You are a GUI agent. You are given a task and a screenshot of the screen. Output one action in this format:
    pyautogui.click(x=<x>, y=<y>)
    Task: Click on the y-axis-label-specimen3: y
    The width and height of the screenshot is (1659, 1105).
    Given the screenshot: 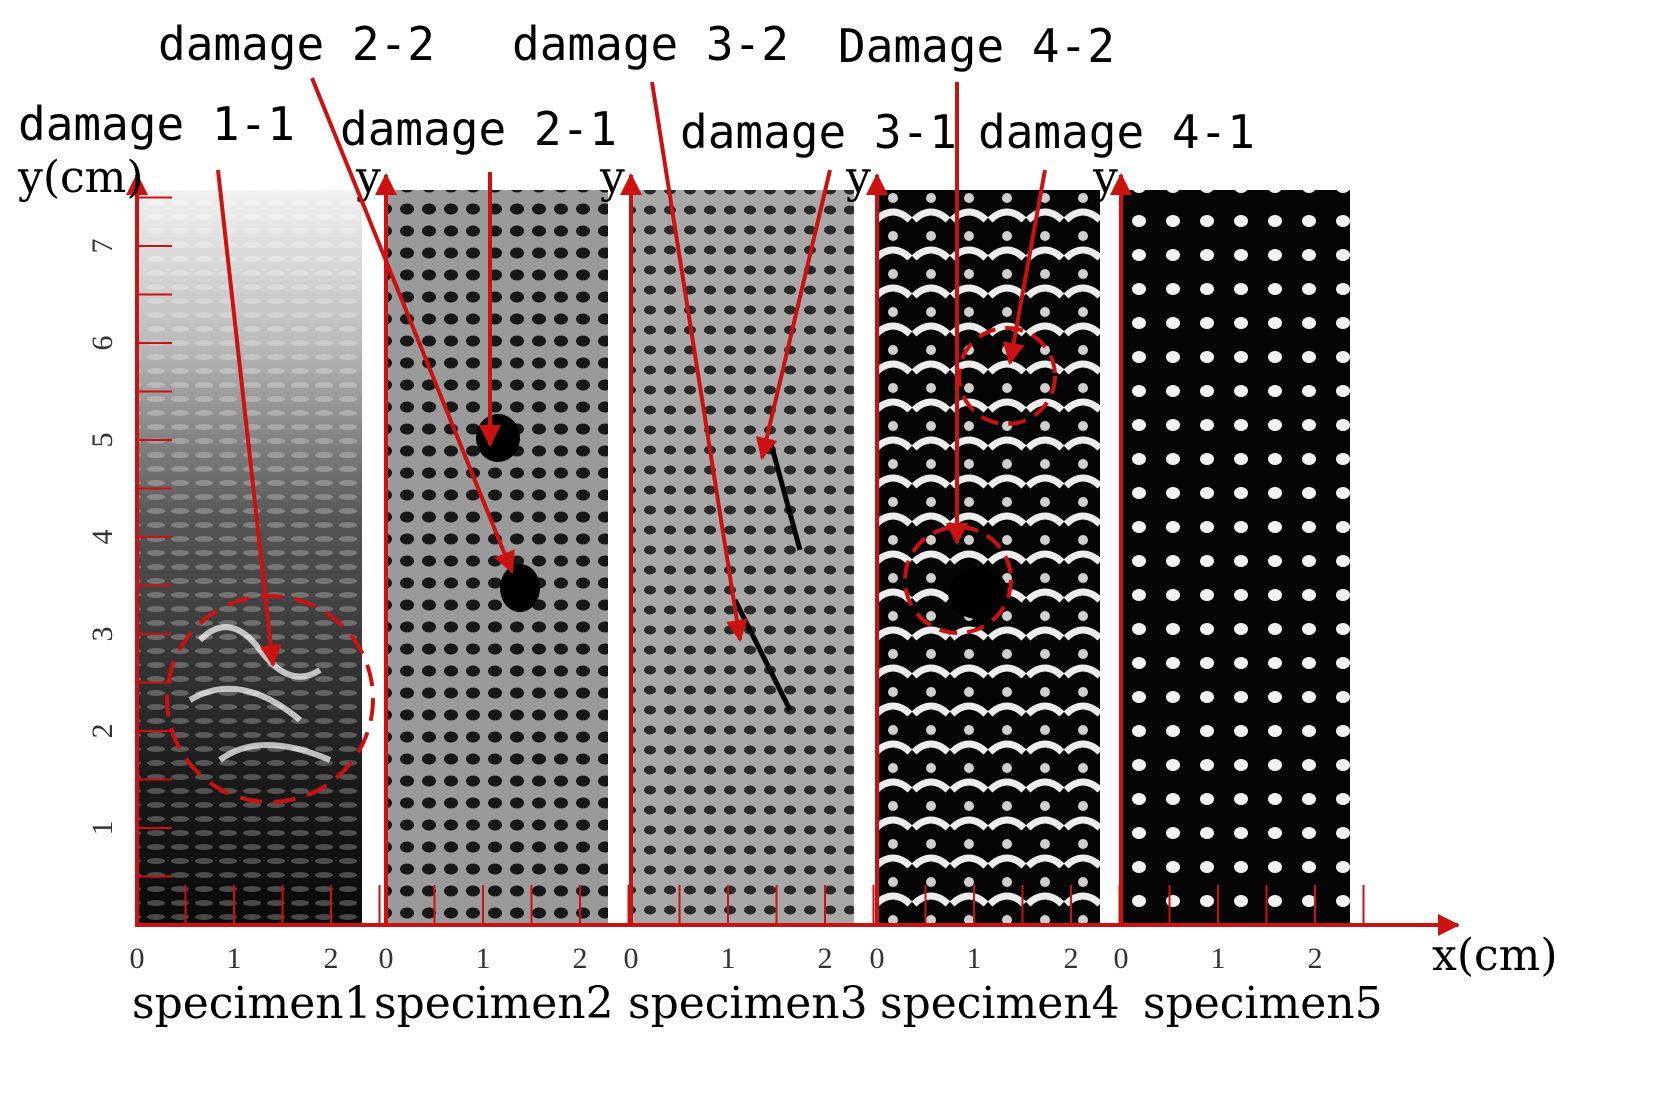 What is the action you would take?
    pyautogui.click(x=612, y=177)
    